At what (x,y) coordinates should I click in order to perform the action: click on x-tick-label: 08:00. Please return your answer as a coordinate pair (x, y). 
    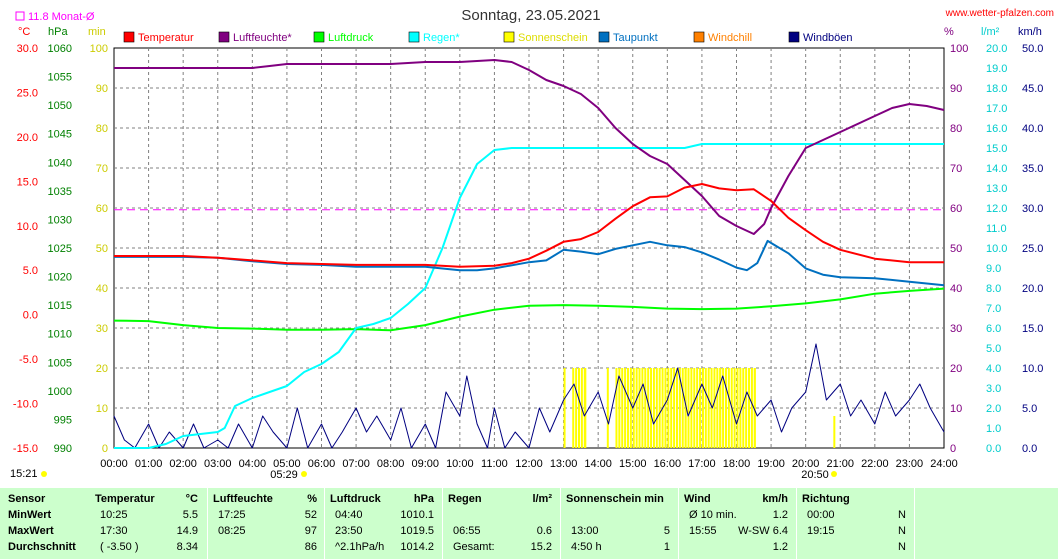
    Looking at the image, I should click on (391, 464).